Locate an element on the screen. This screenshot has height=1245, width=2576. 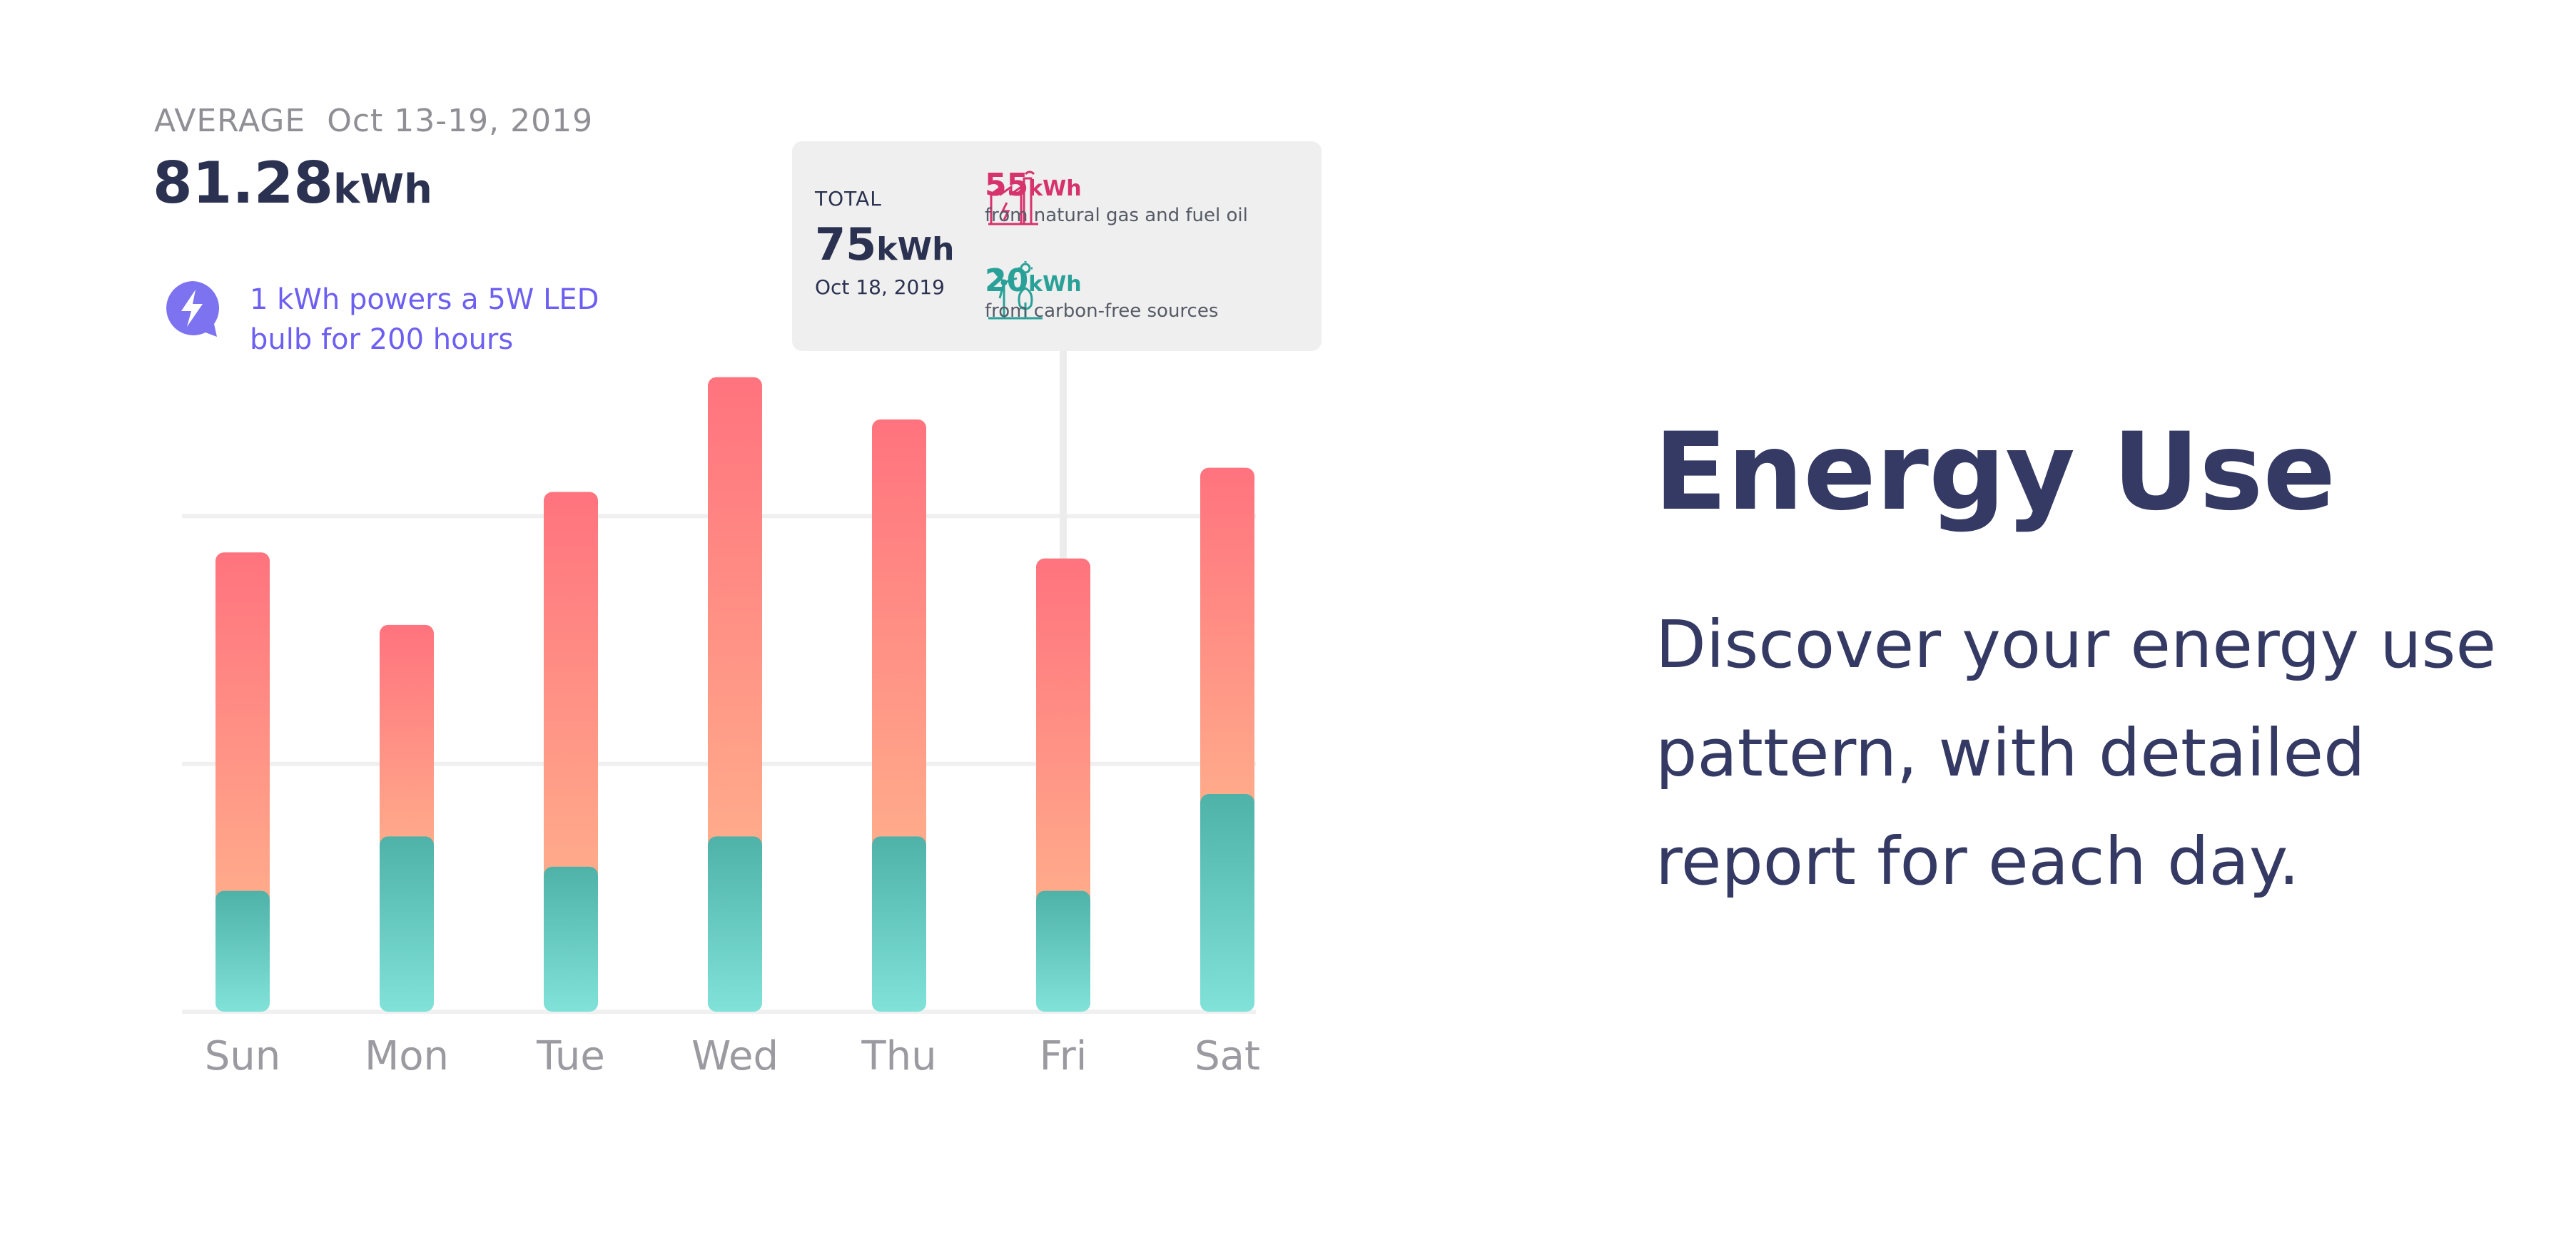
total-label: TOTAL is located at coordinates (848, 199).